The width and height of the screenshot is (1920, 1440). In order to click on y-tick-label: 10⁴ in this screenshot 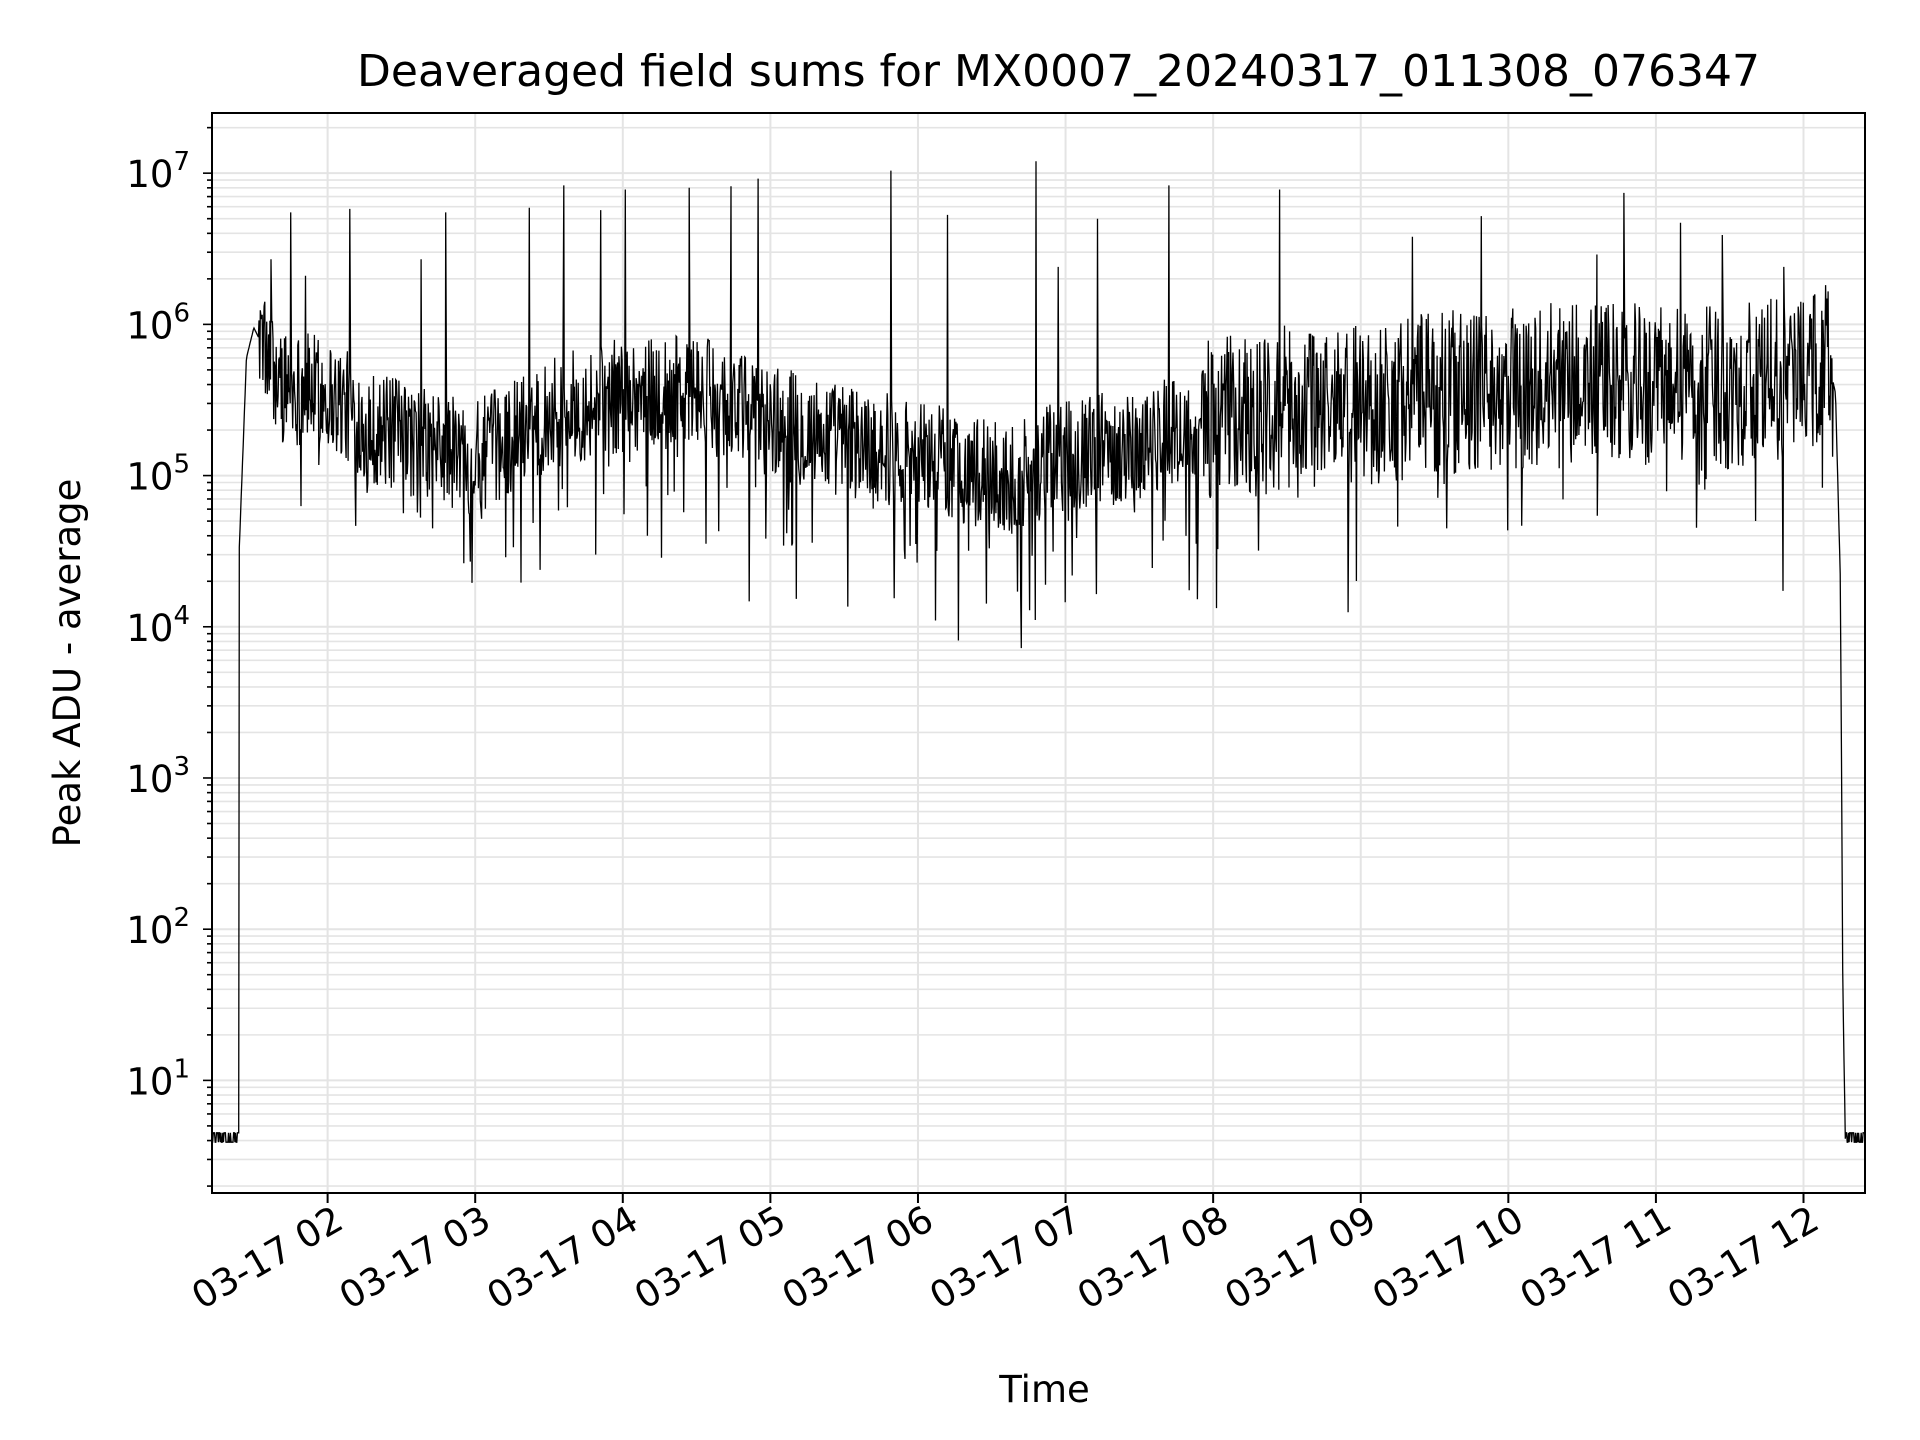, I will do `click(158, 625)`.